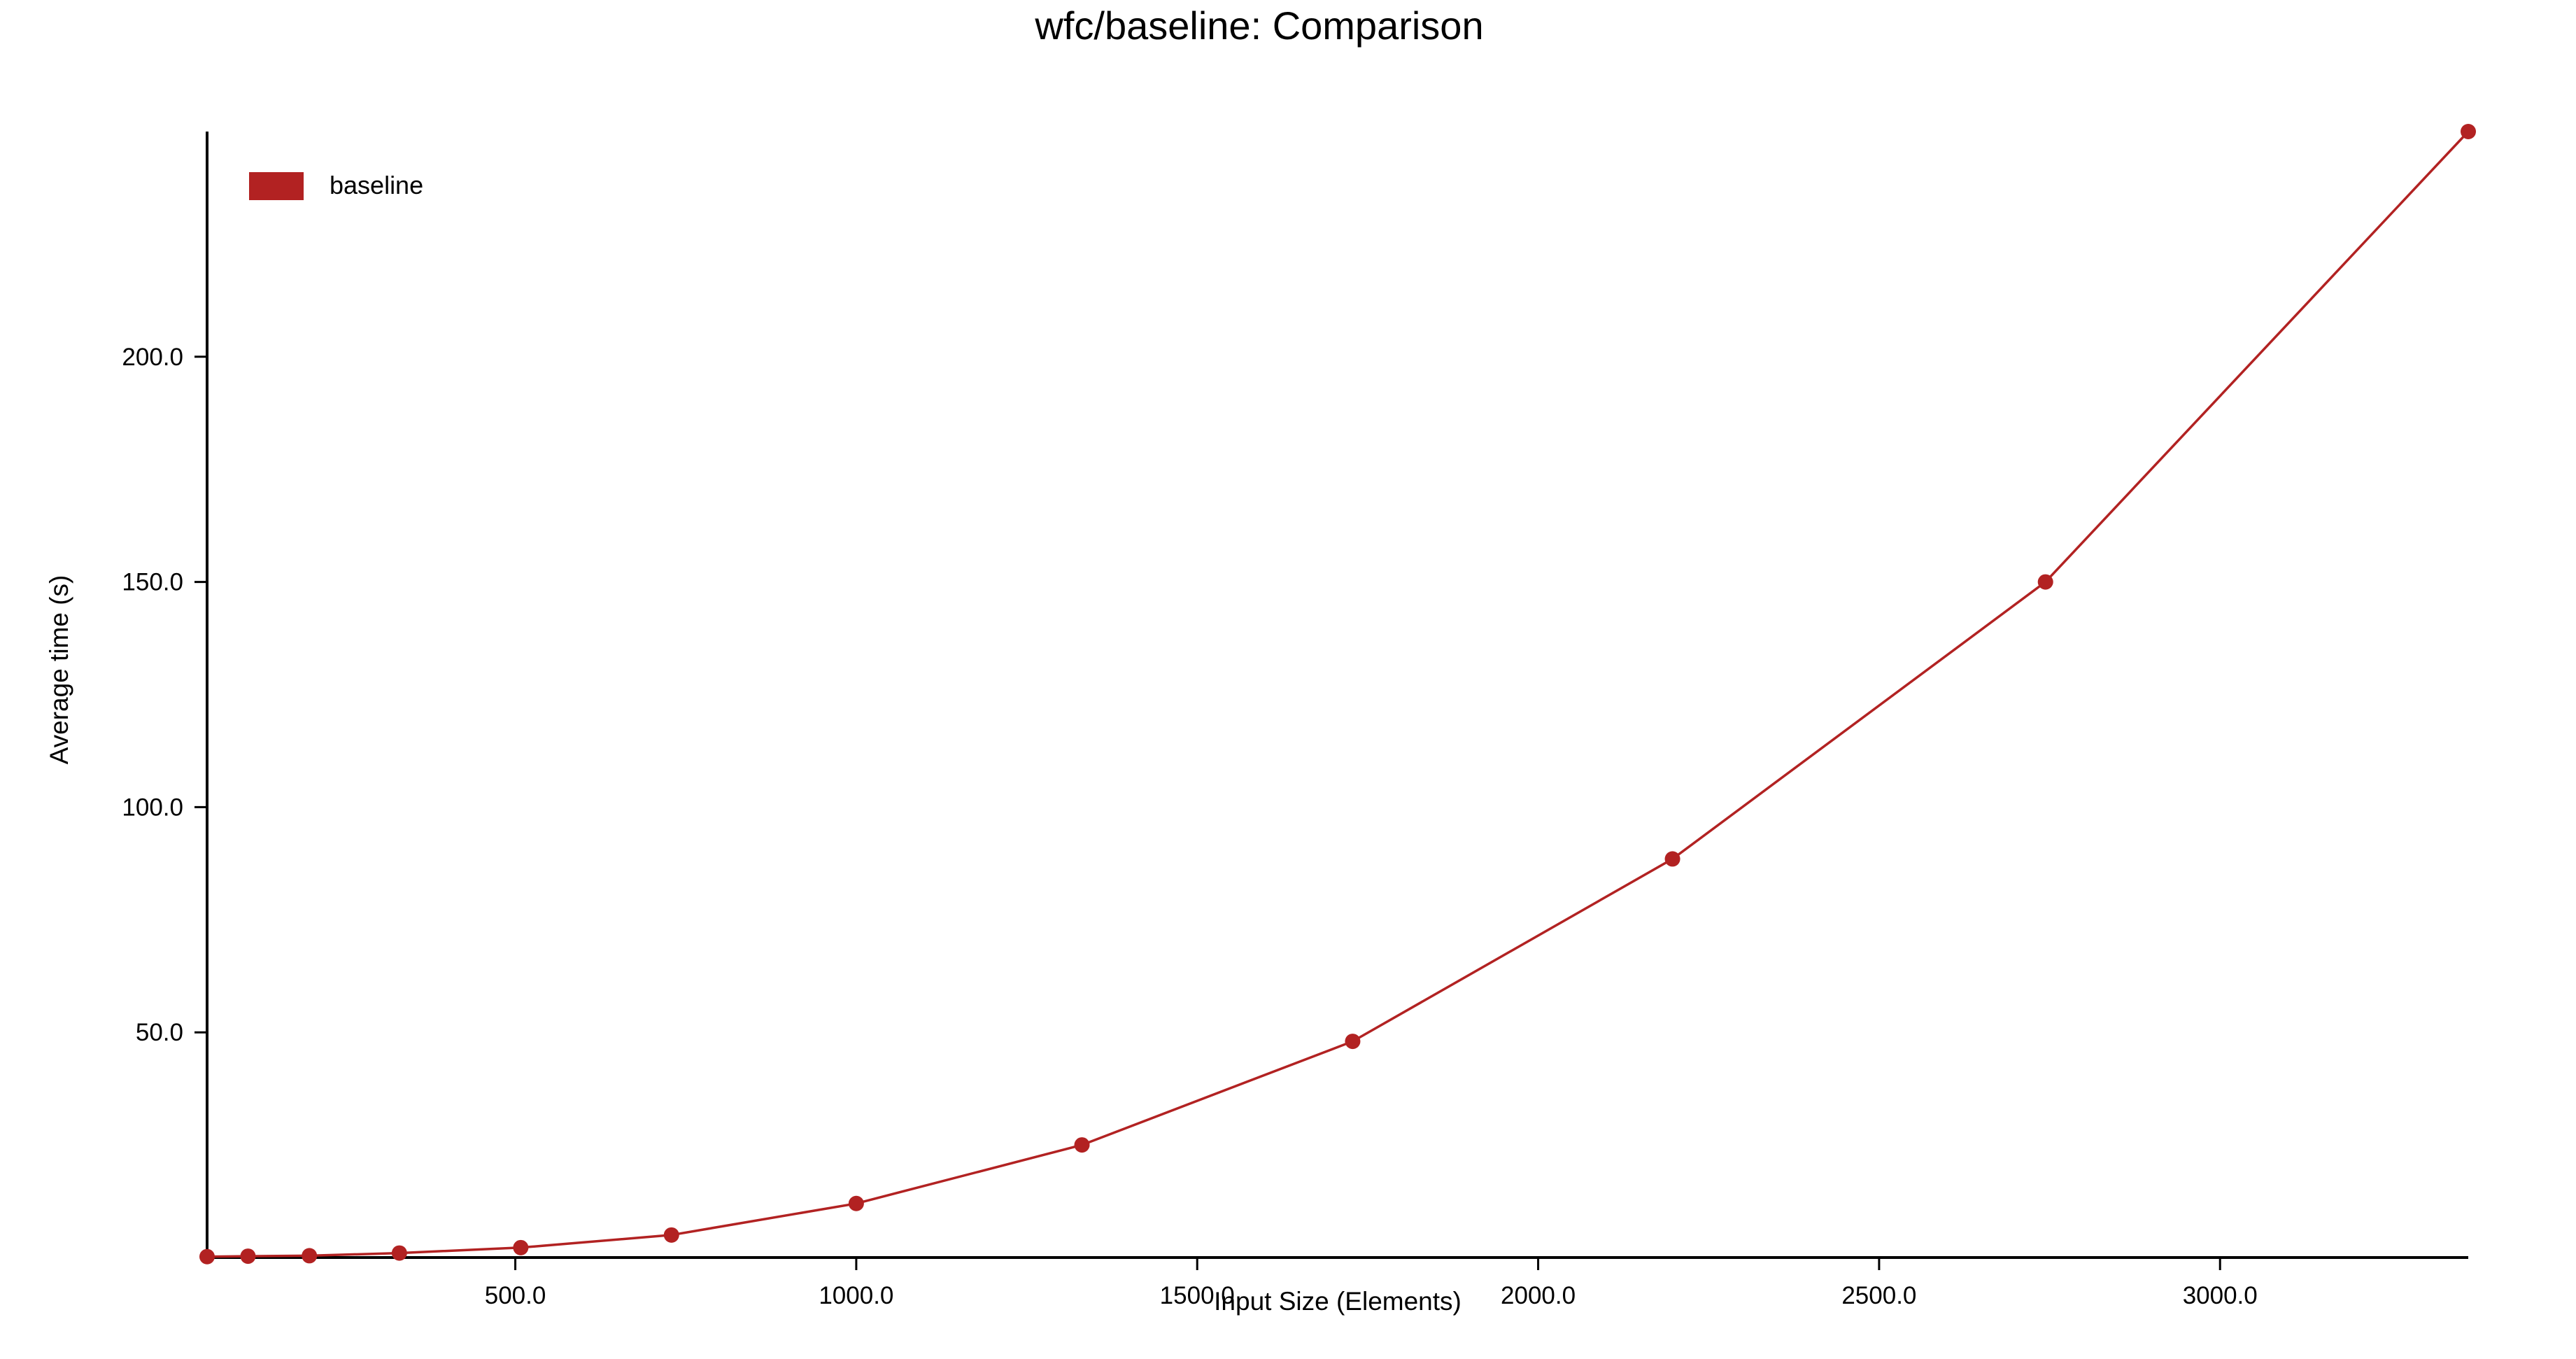  What do you see at coordinates (152, 582) in the screenshot?
I see `y-tick-label: 150.0` at bounding box center [152, 582].